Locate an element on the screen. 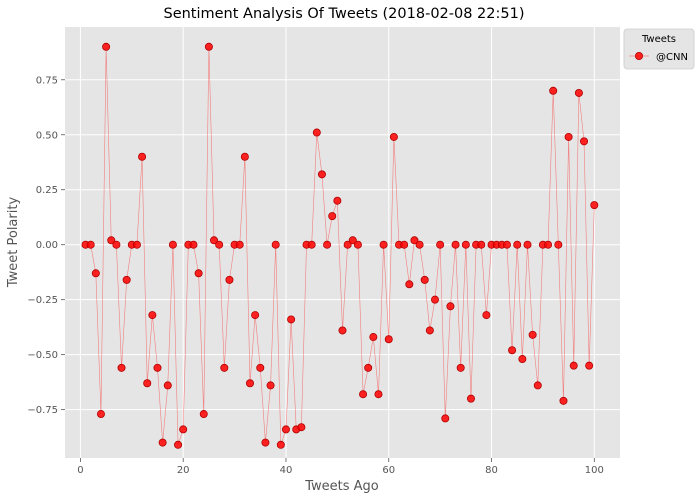 This screenshot has width=700, height=500. y-tick-label: −0.25 is located at coordinates (42, 300).